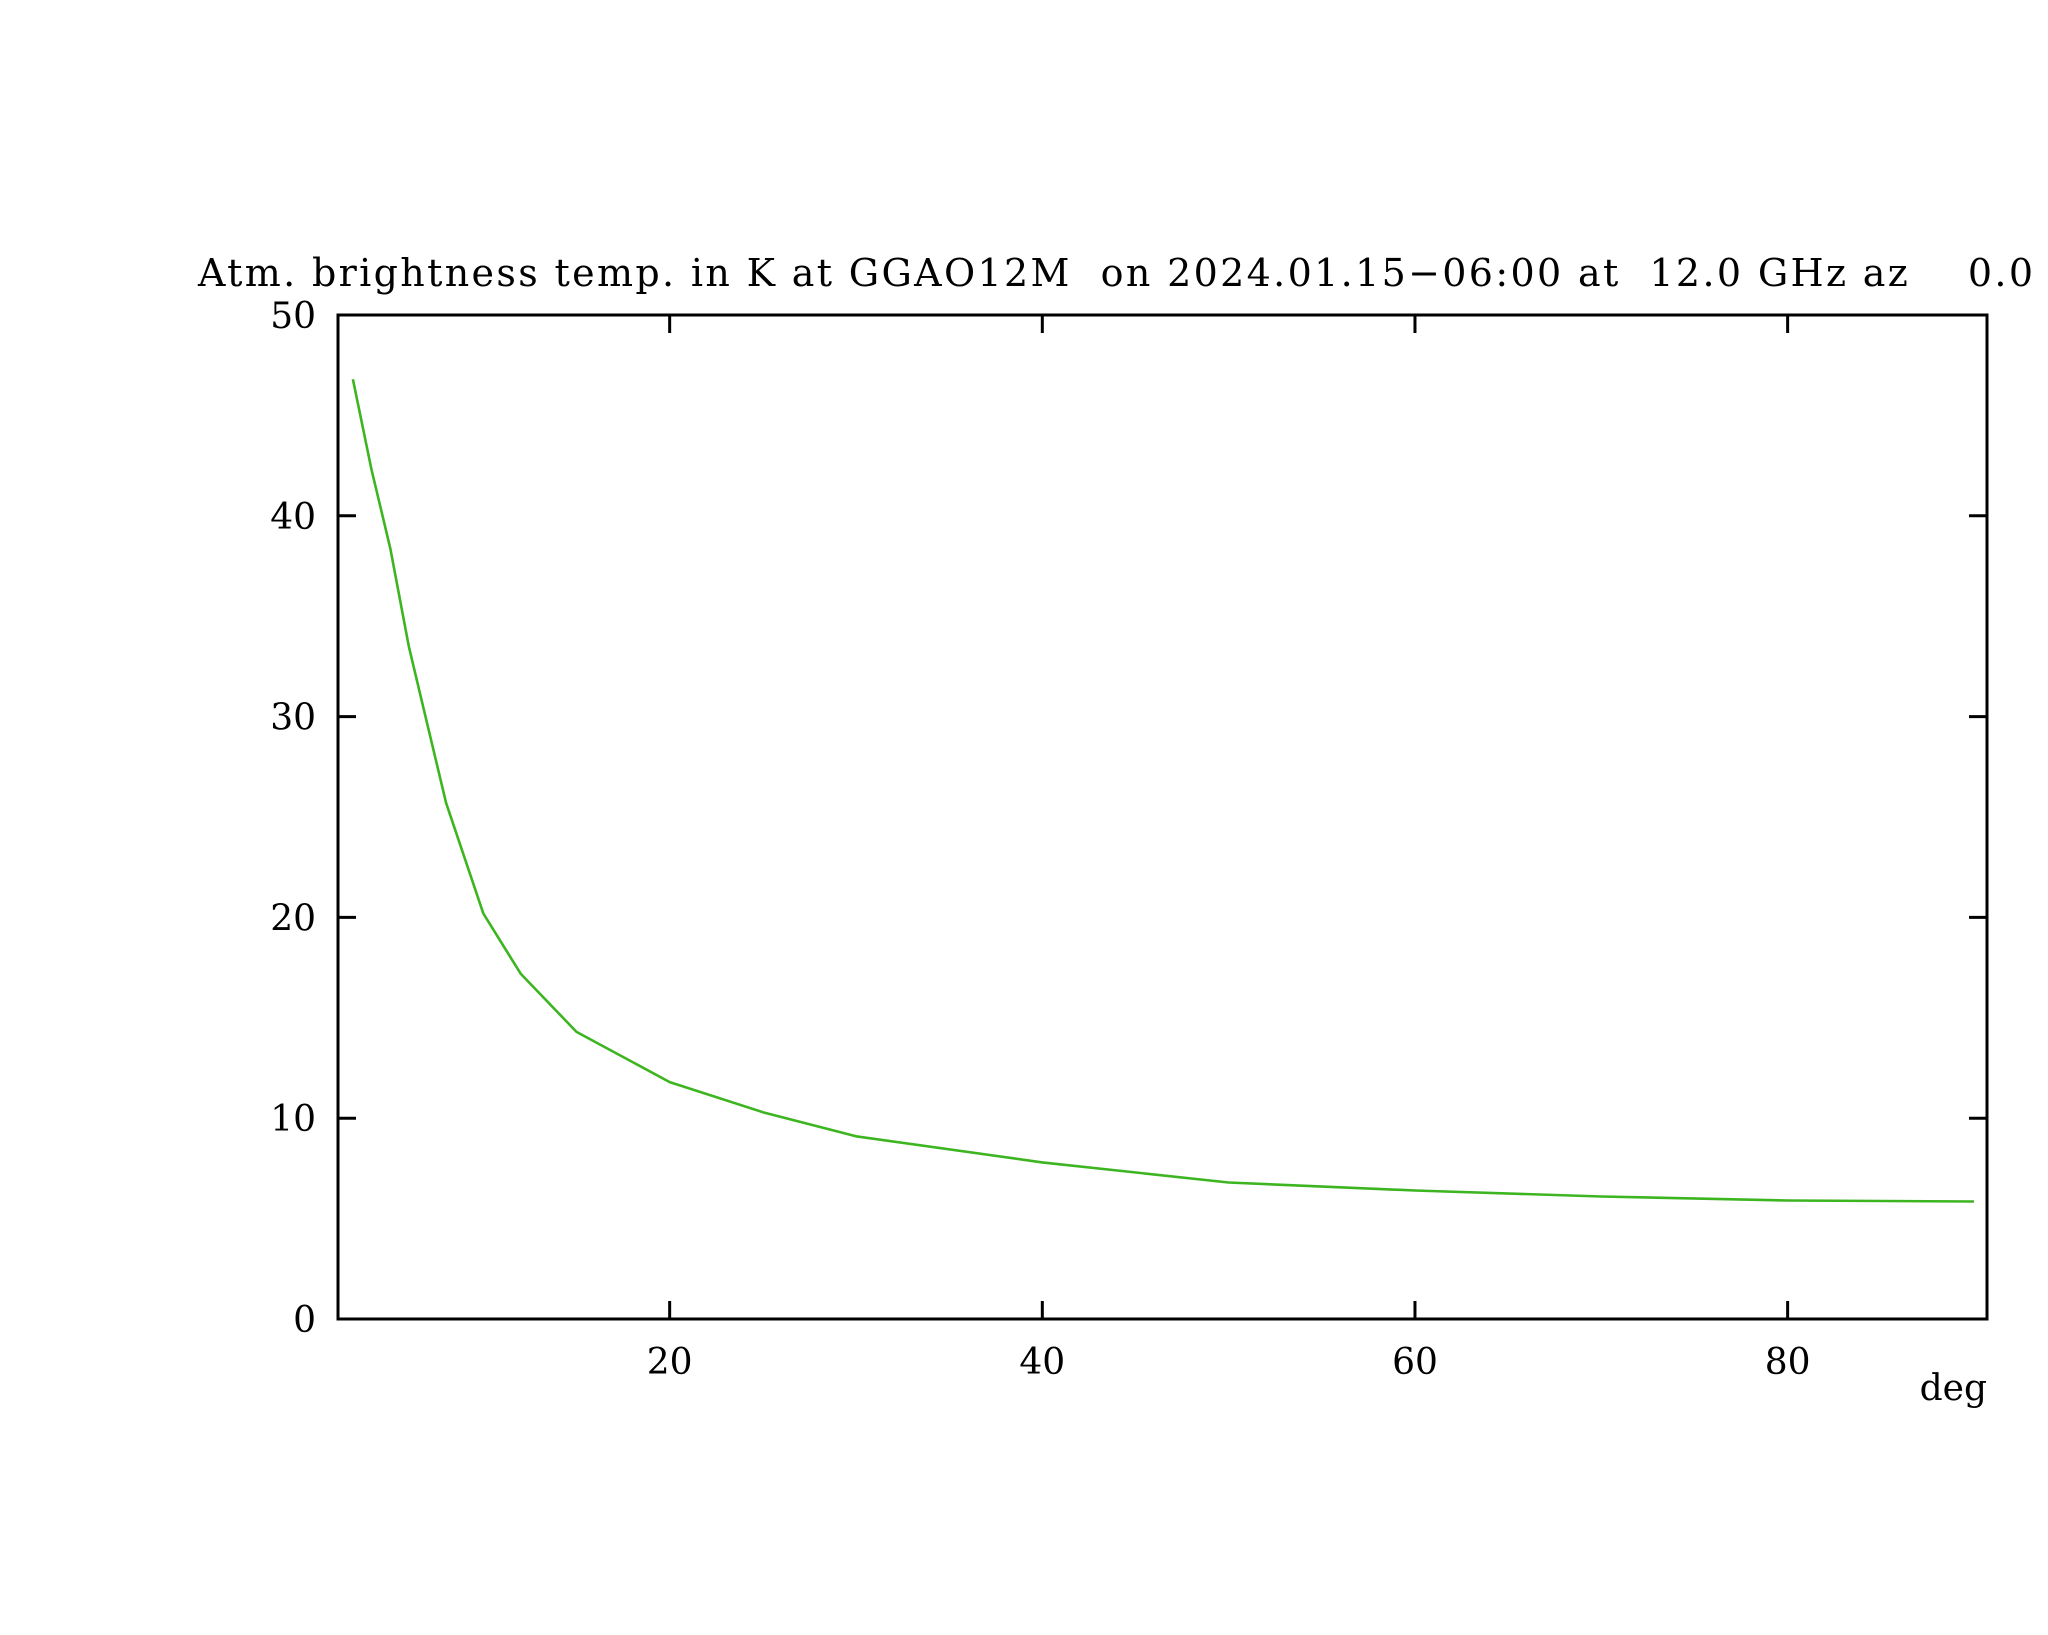 This screenshot has height=1635, width=2048. What do you see at coordinates (293, 718) in the screenshot?
I see `y-tick-label: 30` at bounding box center [293, 718].